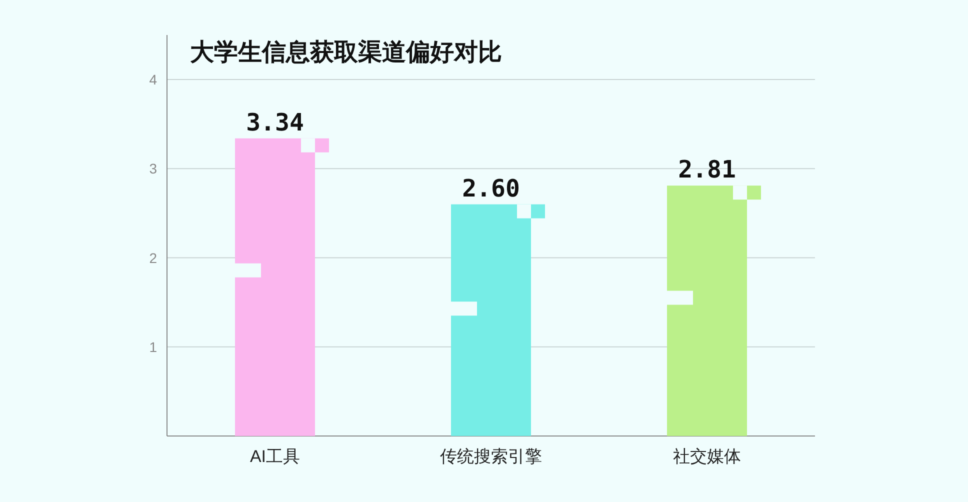  I want to click on x-tick-label: 社交媒体, so click(707, 456).